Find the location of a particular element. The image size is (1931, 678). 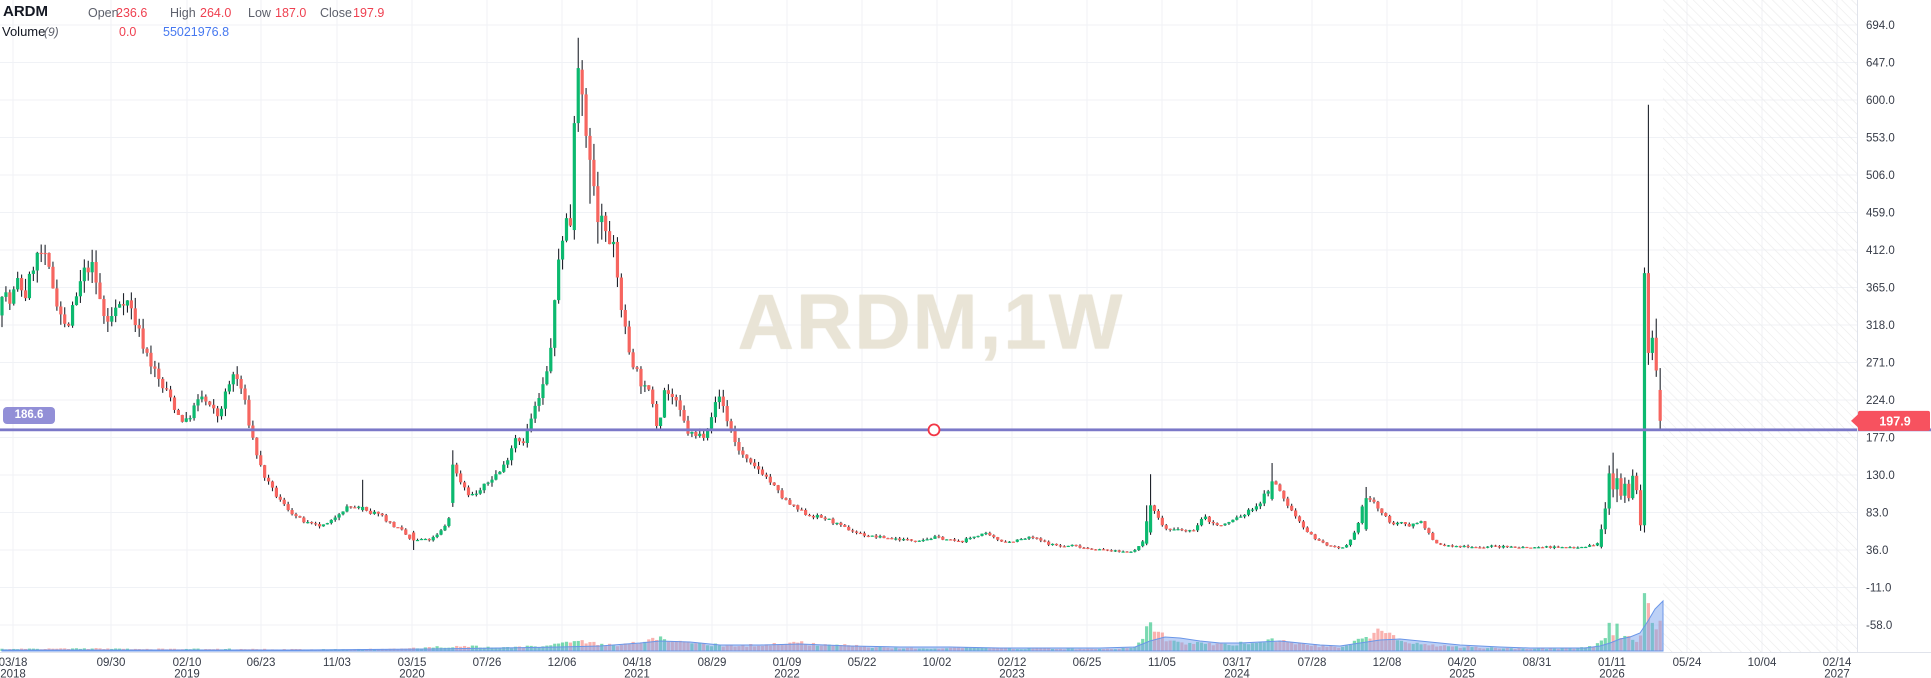

svg-text: 2023 is located at coordinates (1012, 673).